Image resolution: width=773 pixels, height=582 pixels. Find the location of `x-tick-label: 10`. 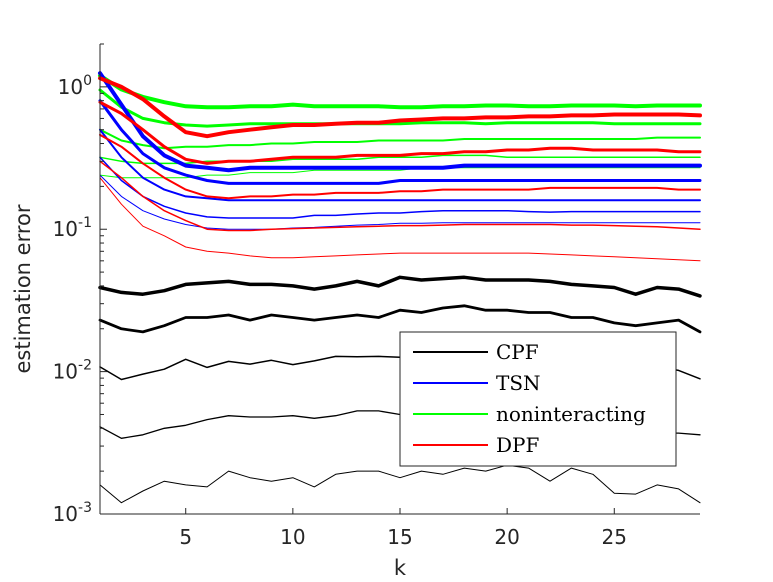

x-tick-label: 10 is located at coordinates (292, 537).